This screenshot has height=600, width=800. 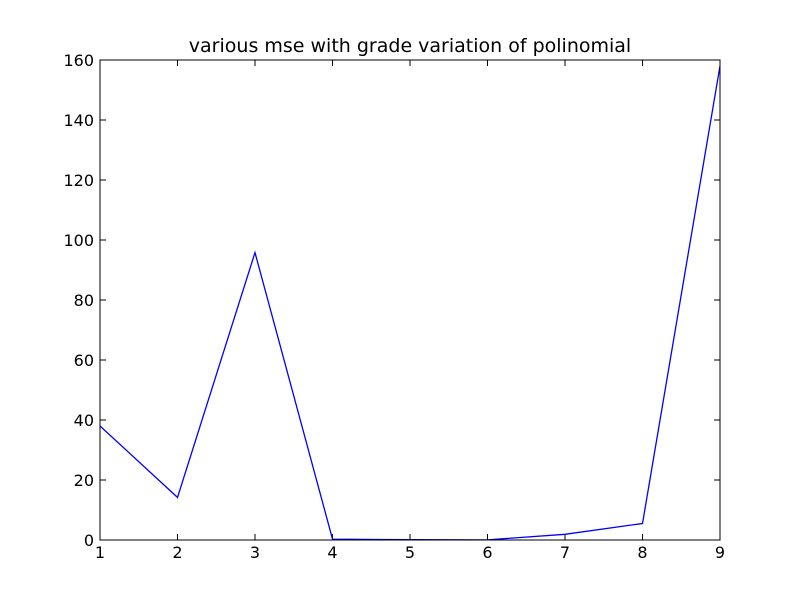 What do you see at coordinates (84, 480) in the screenshot?
I see `y-tick-label: 20` at bounding box center [84, 480].